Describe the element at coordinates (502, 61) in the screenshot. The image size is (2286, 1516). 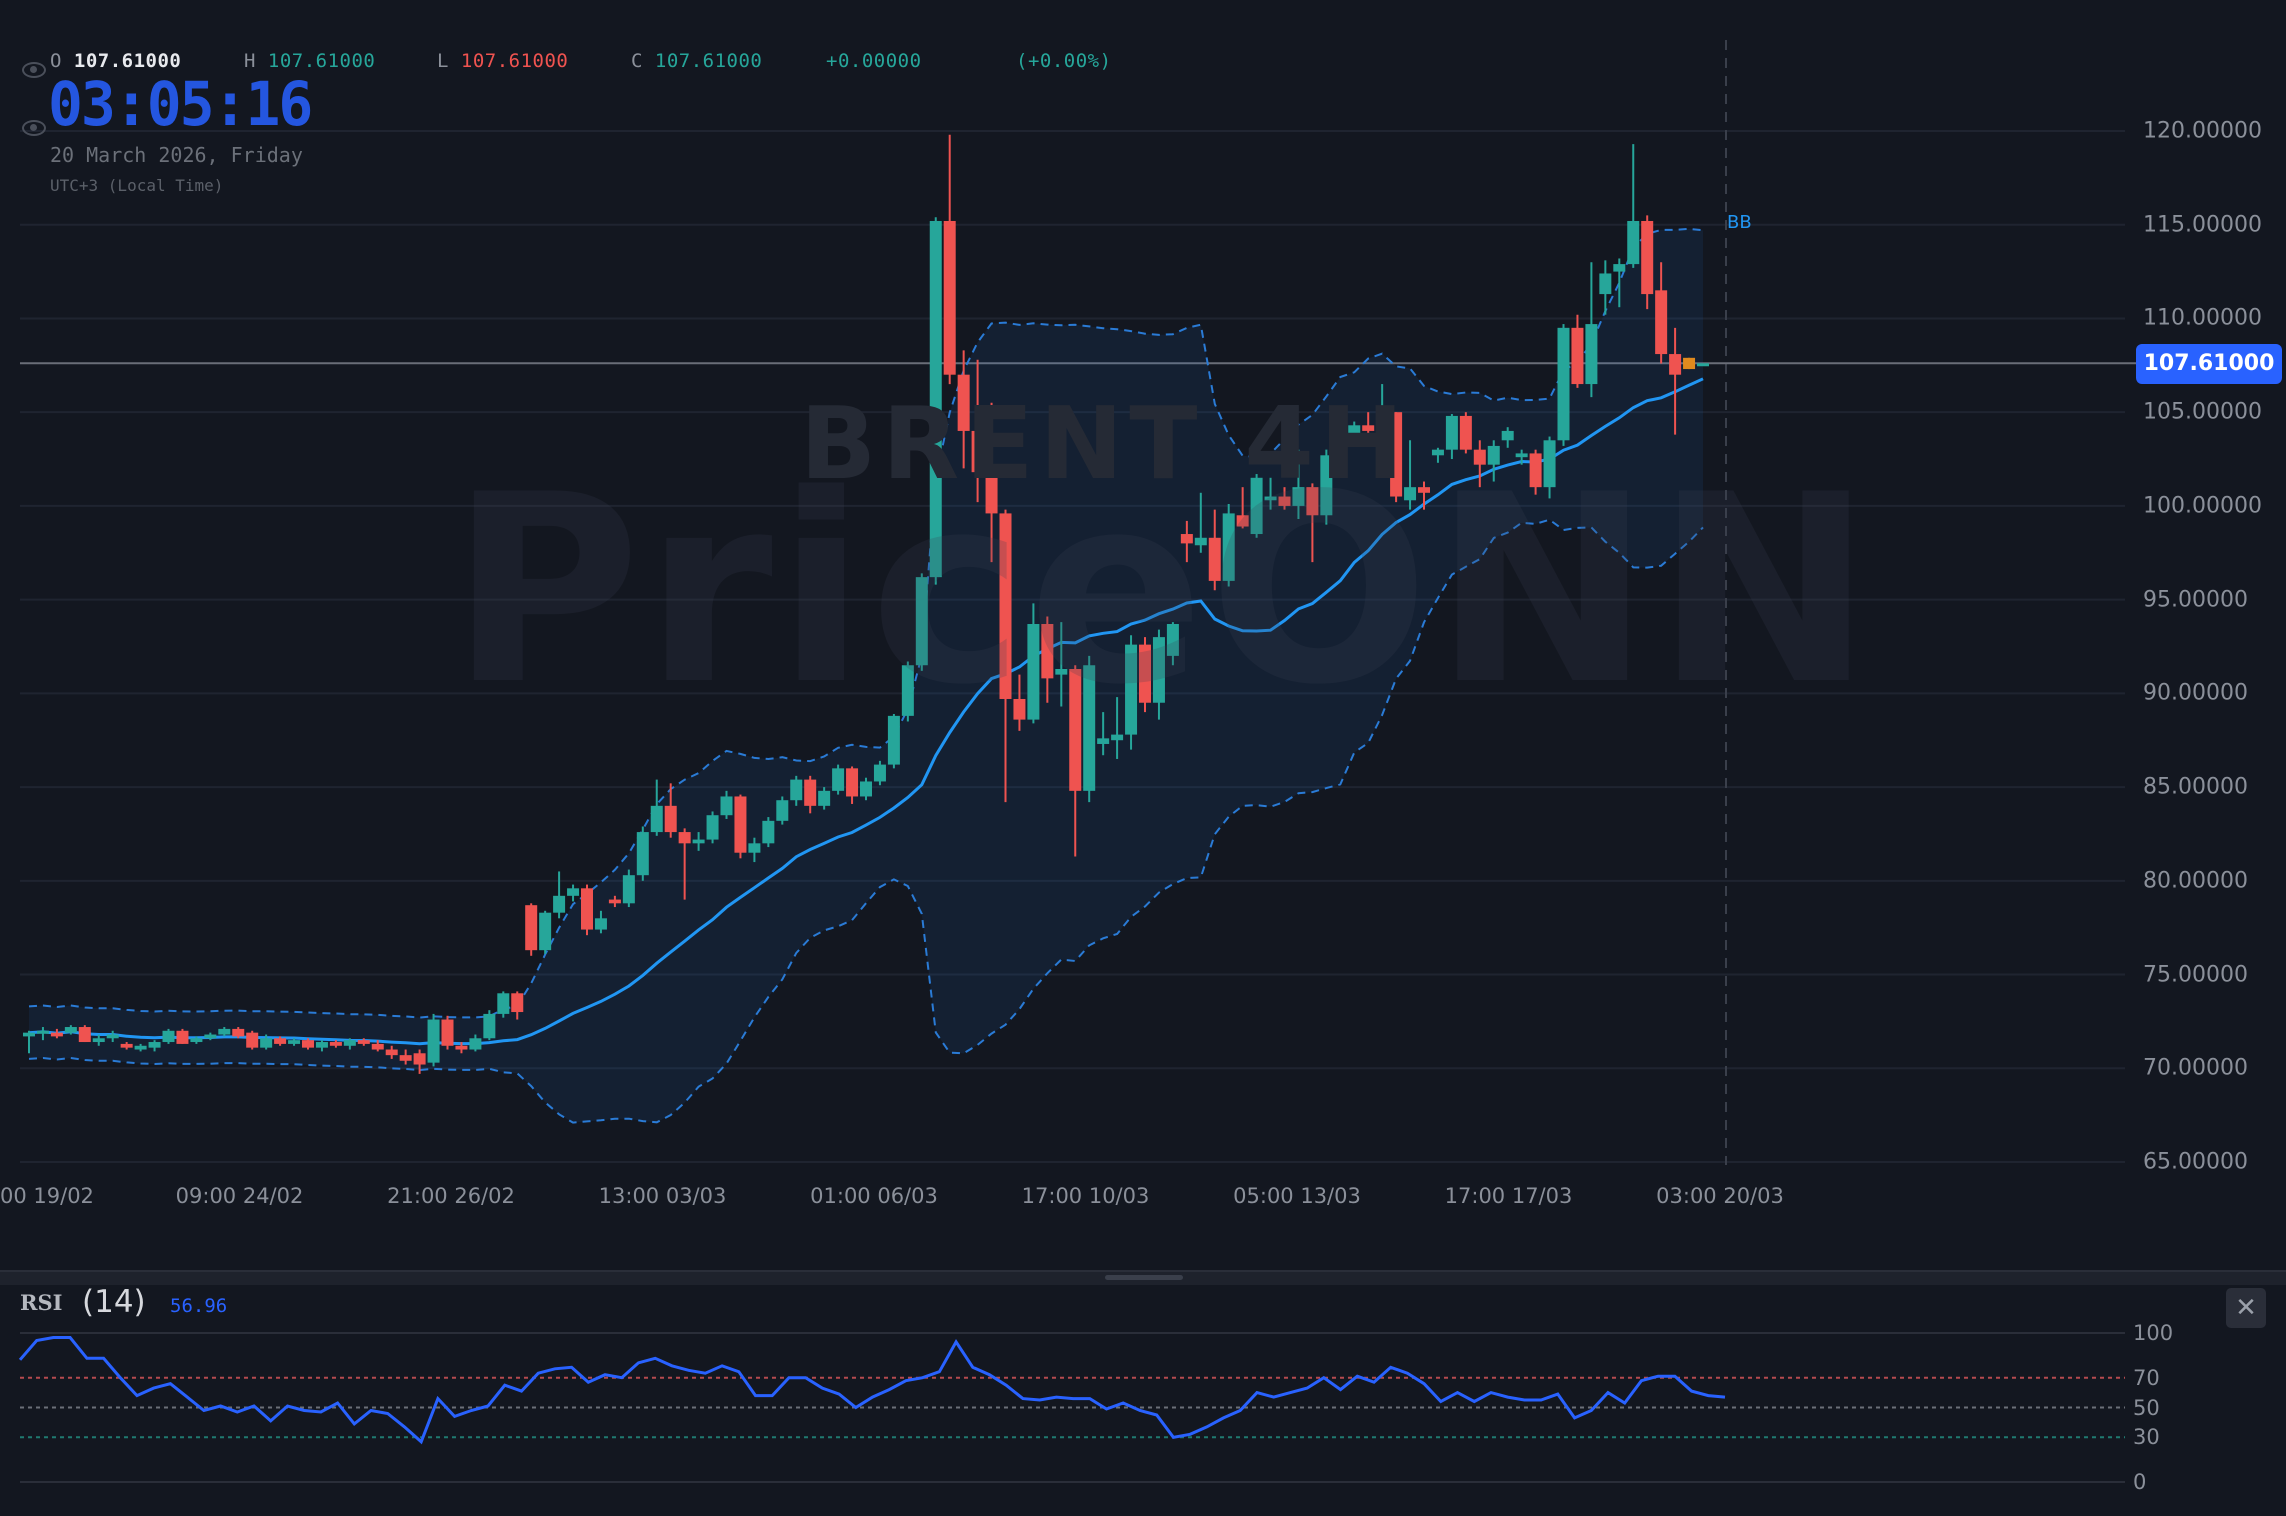
I see `ohlc-low: L 107.61000` at that location.